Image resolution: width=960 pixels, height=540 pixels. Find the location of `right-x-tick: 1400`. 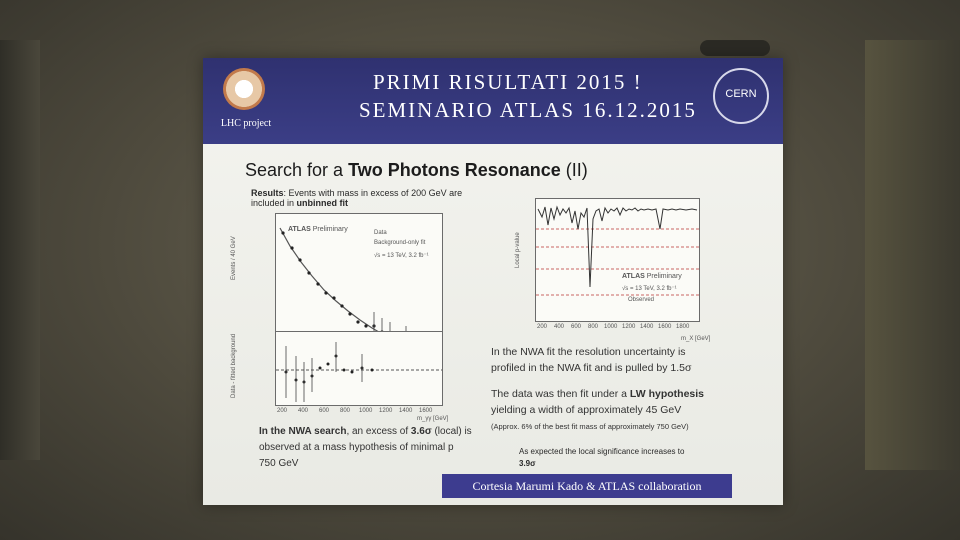

right-x-tick: 1400 is located at coordinates (647, 327).